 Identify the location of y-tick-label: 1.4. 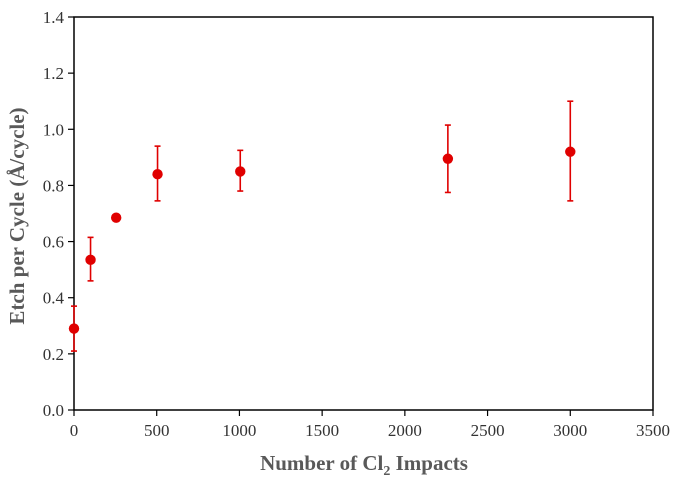
(54, 17).